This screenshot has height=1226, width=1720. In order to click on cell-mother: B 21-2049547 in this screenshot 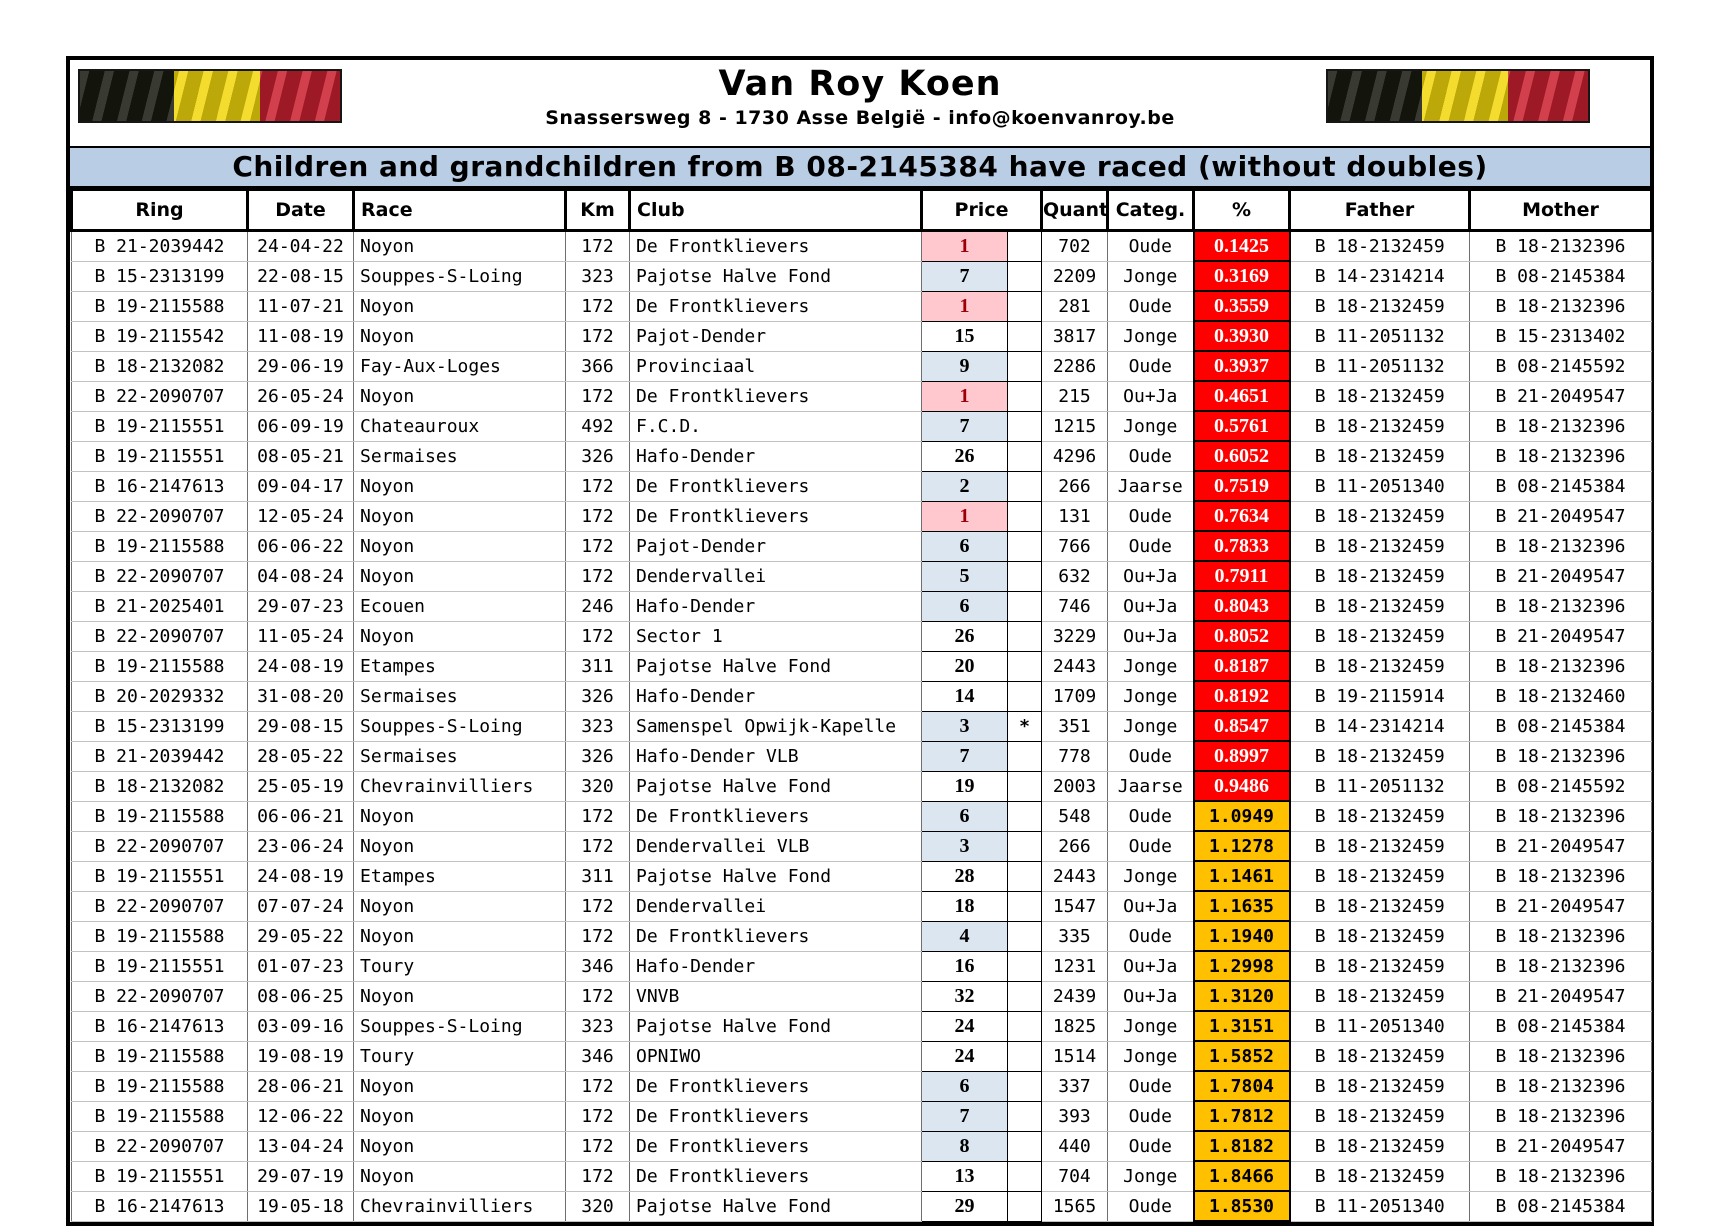, I will do `click(1560, 996)`.